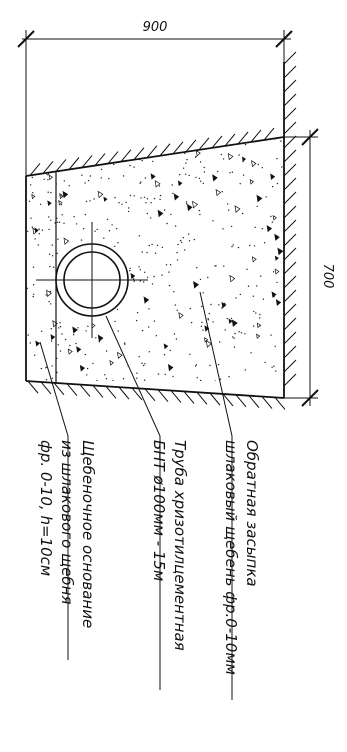 The image size is (347, 752). What do you see at coordinates (46, 508) in the screenshot?
I see `base-label-line3: фр. 0-10, h=10см` at bounding box center [46, 508].